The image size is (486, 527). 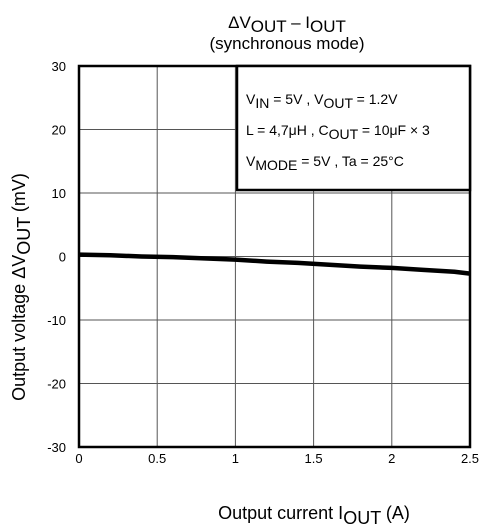 What do you see at coordinates (59, 193) in the screenshot?
I see `y-tick-label: 10` at bounding box center [59, 193].